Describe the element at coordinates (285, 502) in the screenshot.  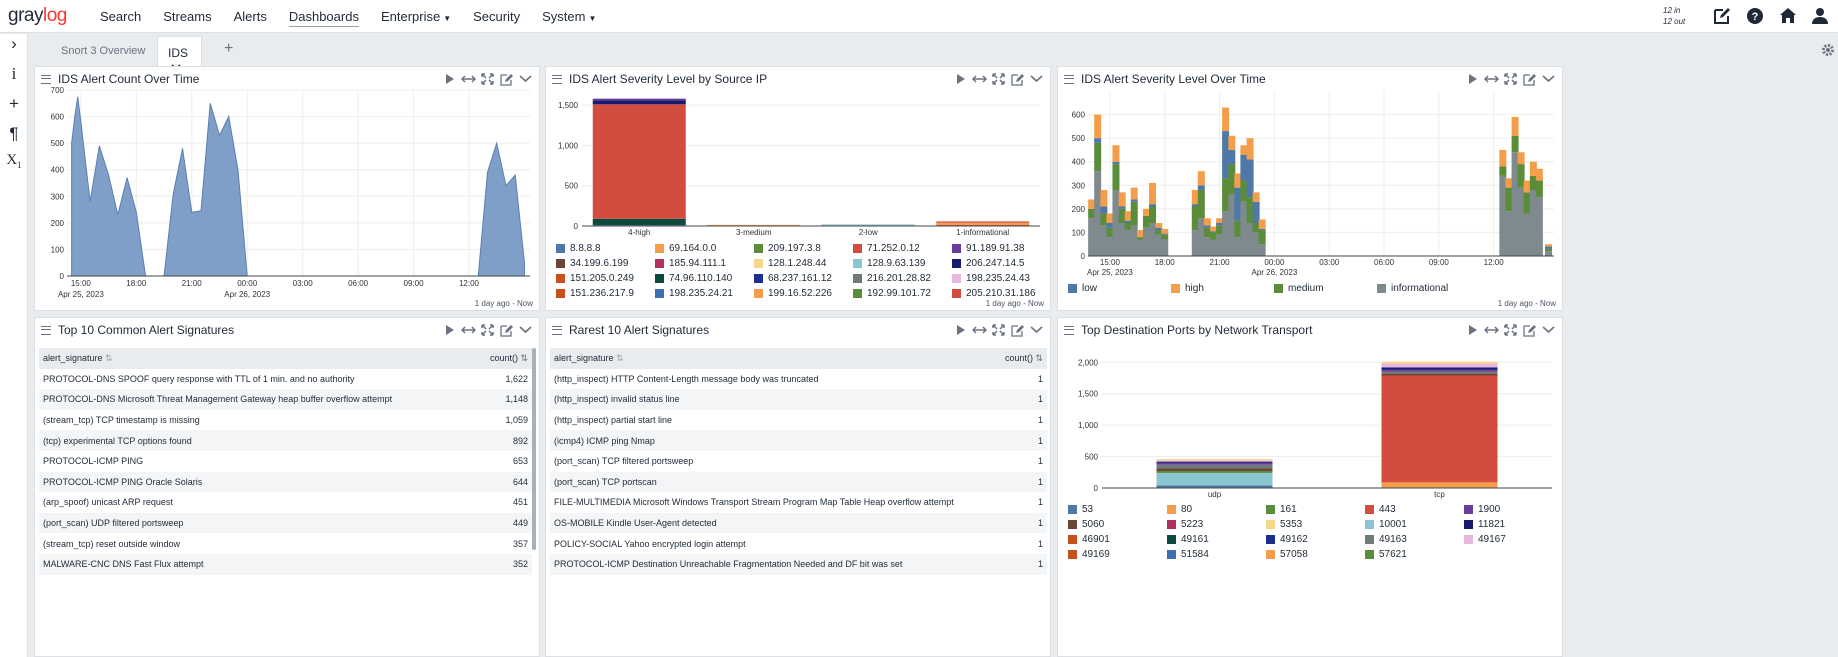
I see `table-row: (arp_spoof) unicast ARP request 451` at that location.